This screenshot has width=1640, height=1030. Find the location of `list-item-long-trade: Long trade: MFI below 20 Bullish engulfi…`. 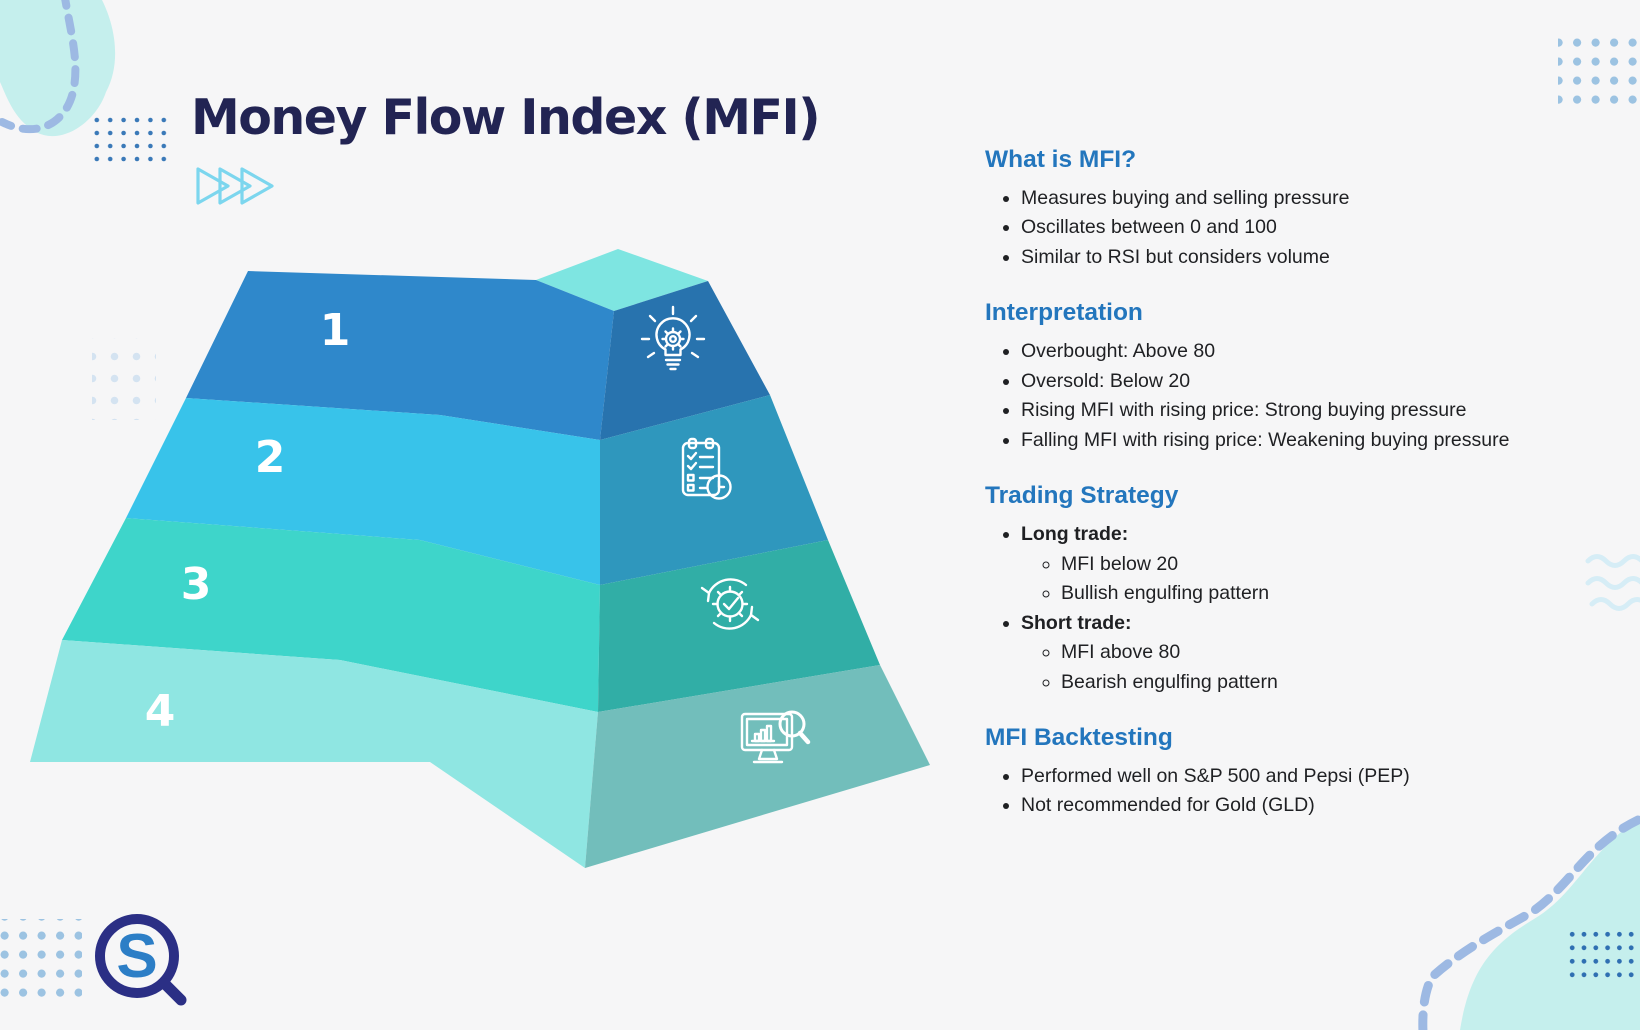

list-item-long-trade: Long trade: MFI below 20 Bullish engulfi… is located at coordinates (1277, 564).